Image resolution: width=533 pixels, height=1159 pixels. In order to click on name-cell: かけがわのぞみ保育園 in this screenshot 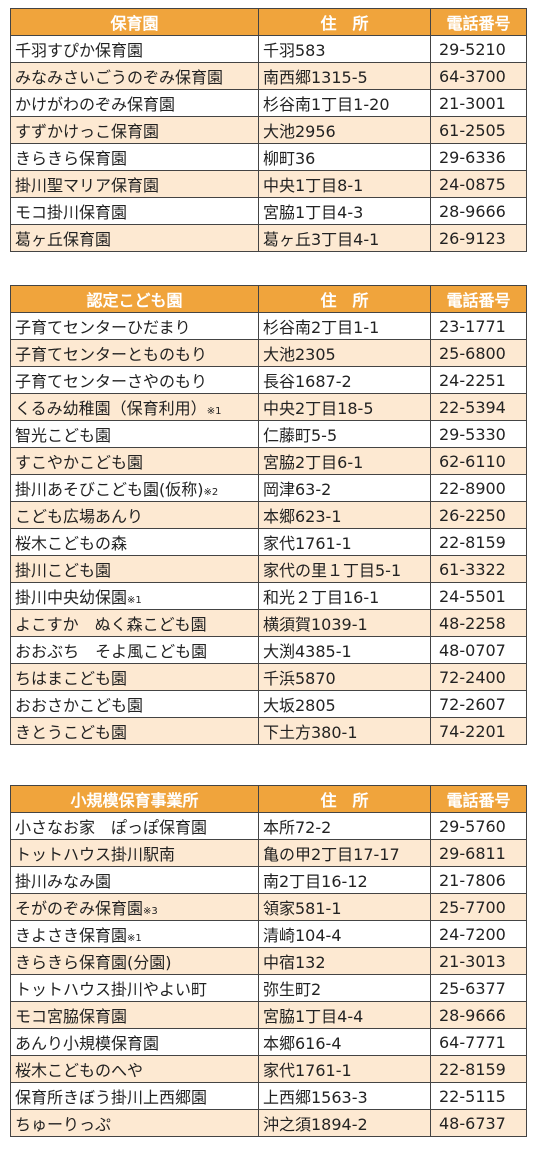, I will do `click(134, 103)`.